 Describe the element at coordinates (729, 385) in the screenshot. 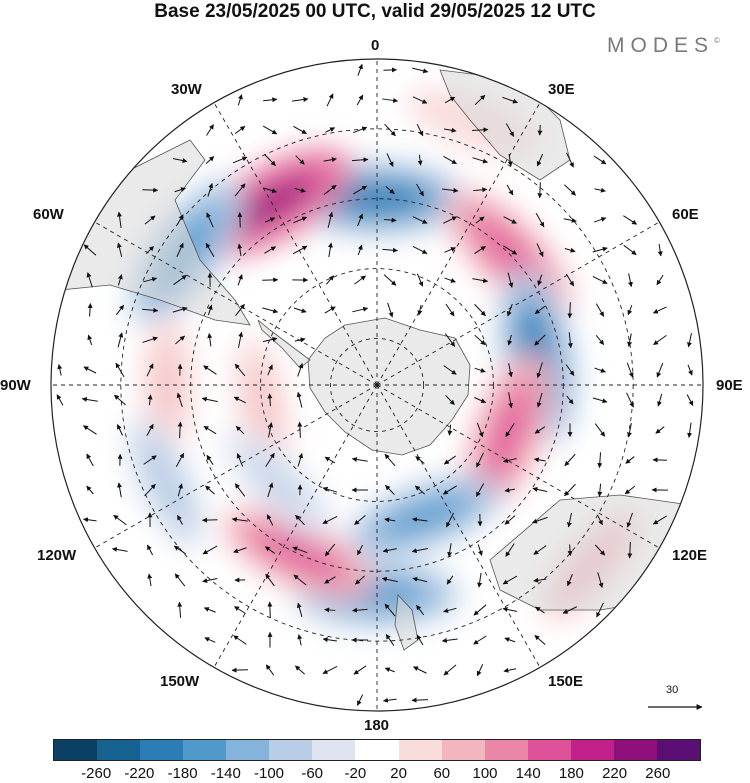

I see `label-lon-90e: 90E` at that location.